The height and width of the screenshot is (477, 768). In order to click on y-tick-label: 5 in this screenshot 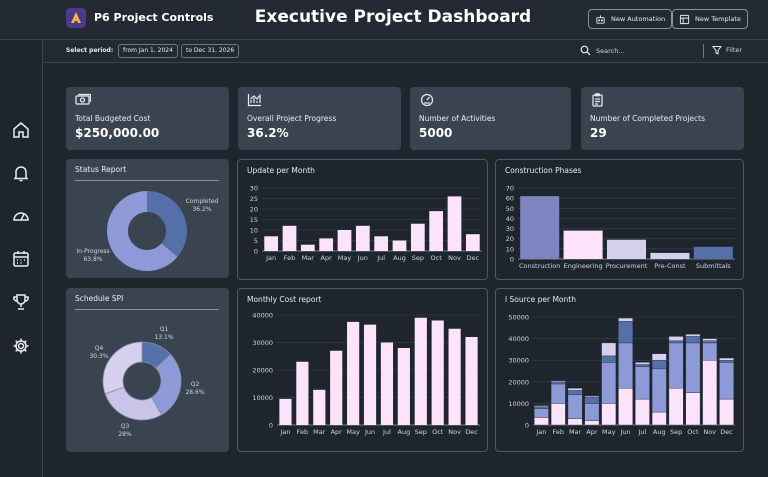, I will do `click(256, 241)`.